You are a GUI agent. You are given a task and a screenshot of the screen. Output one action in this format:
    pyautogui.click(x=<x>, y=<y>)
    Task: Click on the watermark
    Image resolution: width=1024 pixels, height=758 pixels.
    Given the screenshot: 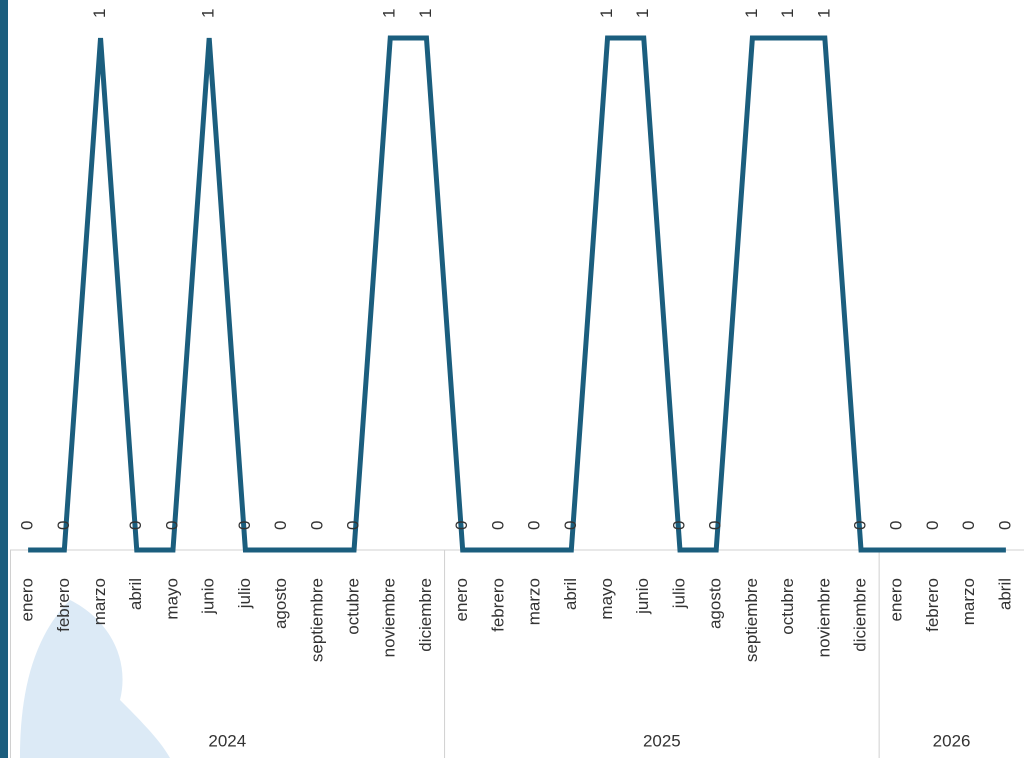 What is the action you would take?
    pyautogui.click(x=95, y=679)
    